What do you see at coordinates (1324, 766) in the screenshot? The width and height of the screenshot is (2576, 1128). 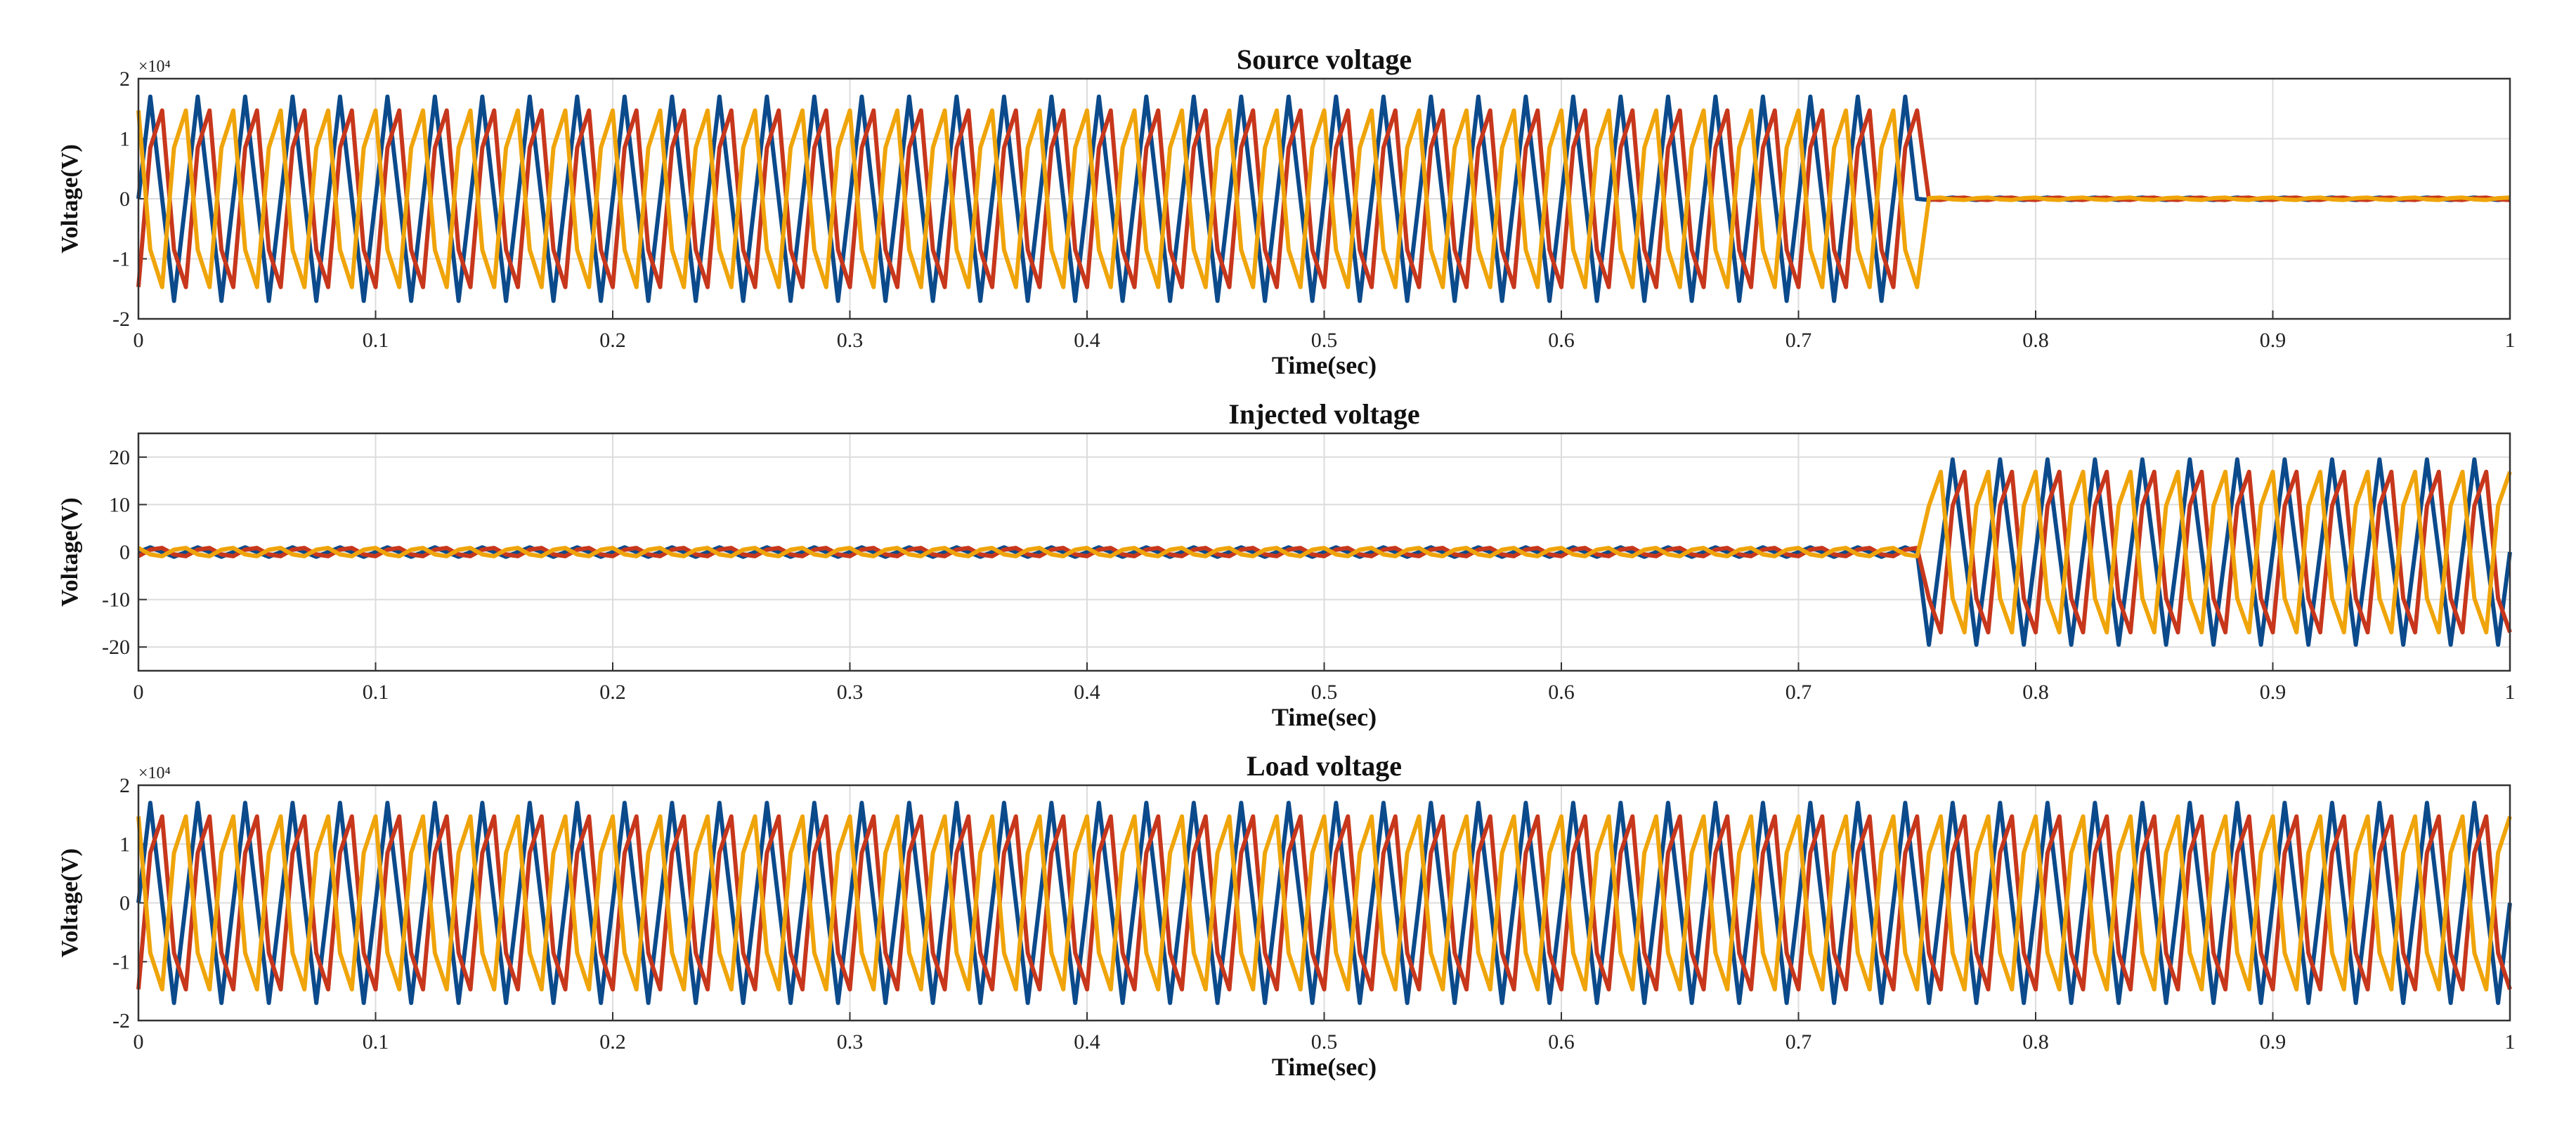 I see `chart-title: Load voltage` at bounding box center [1324, 766].